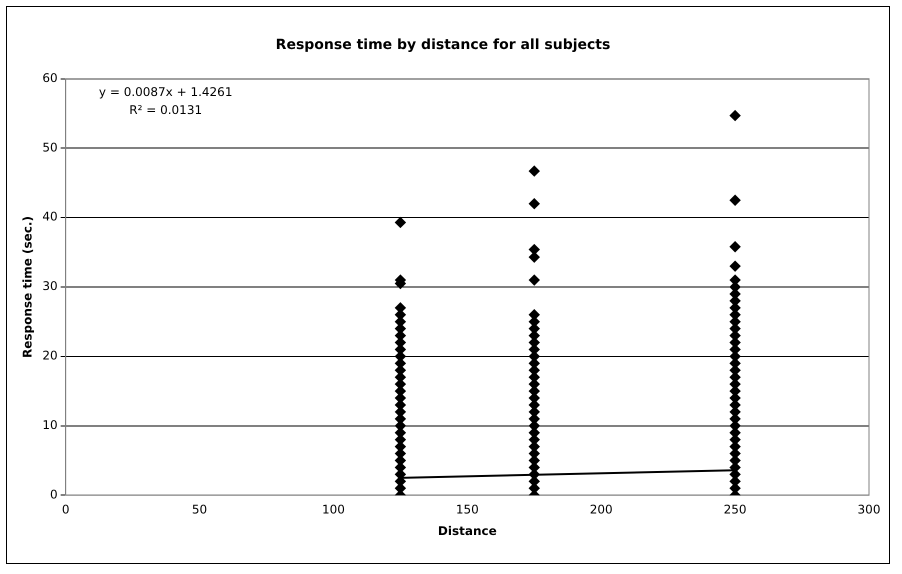 The image size is (902, 574). What do you see at coordinates (54, 494) in the screenshot?
I see `y-tick-label: 0` at bounding box center [54, 494].